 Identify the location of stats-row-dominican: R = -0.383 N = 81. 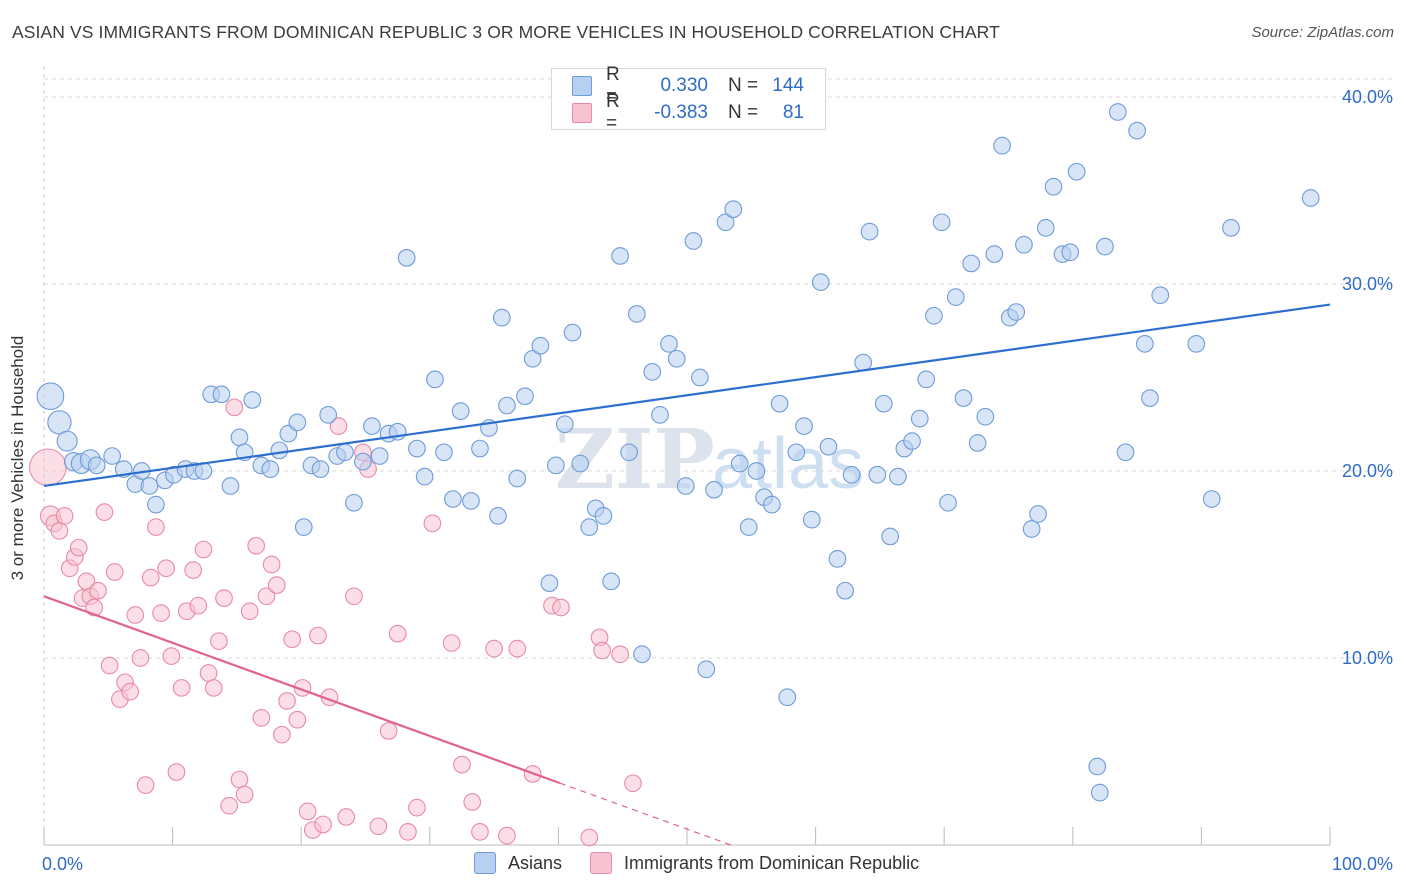
(688, 112).